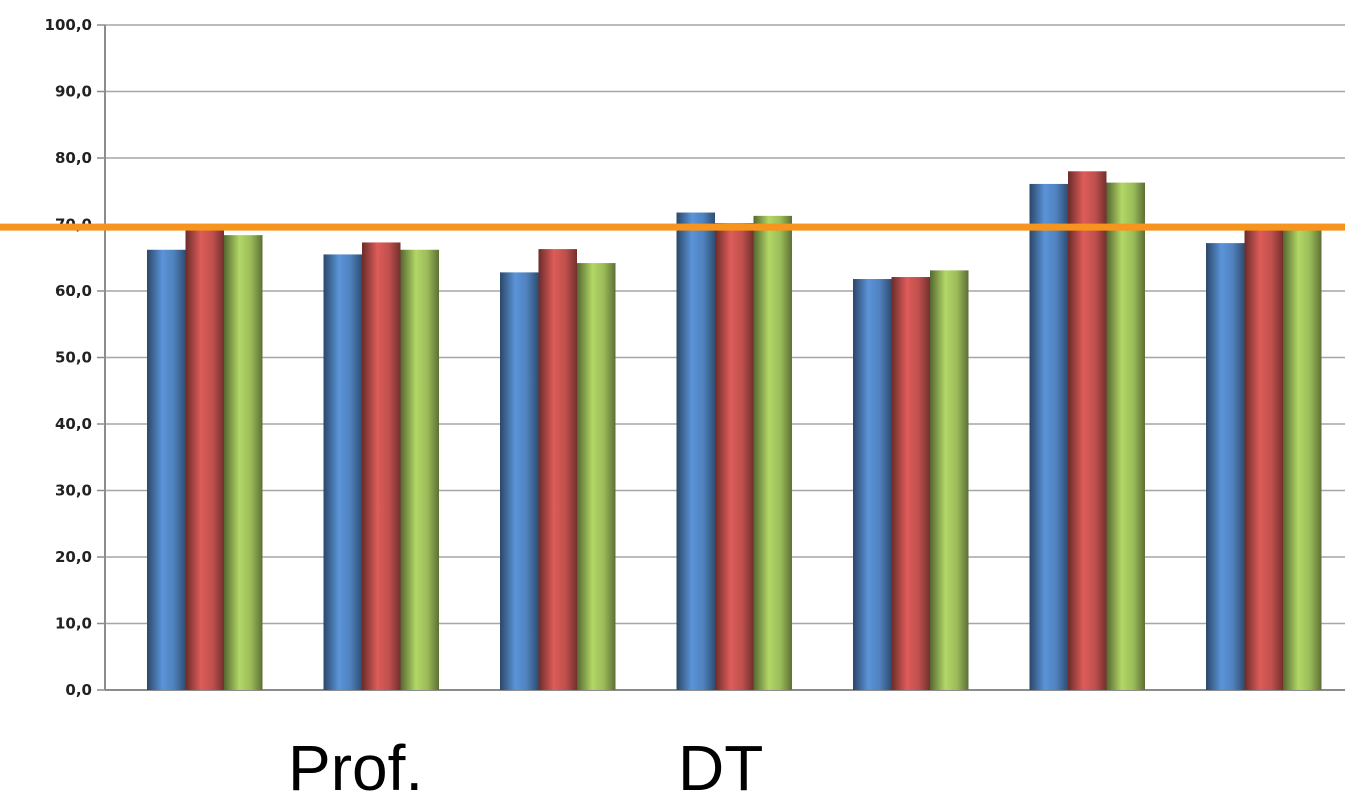 The image size is (1345, 795). I want to click on y-tick-label: 80,0, so click(73, 158).